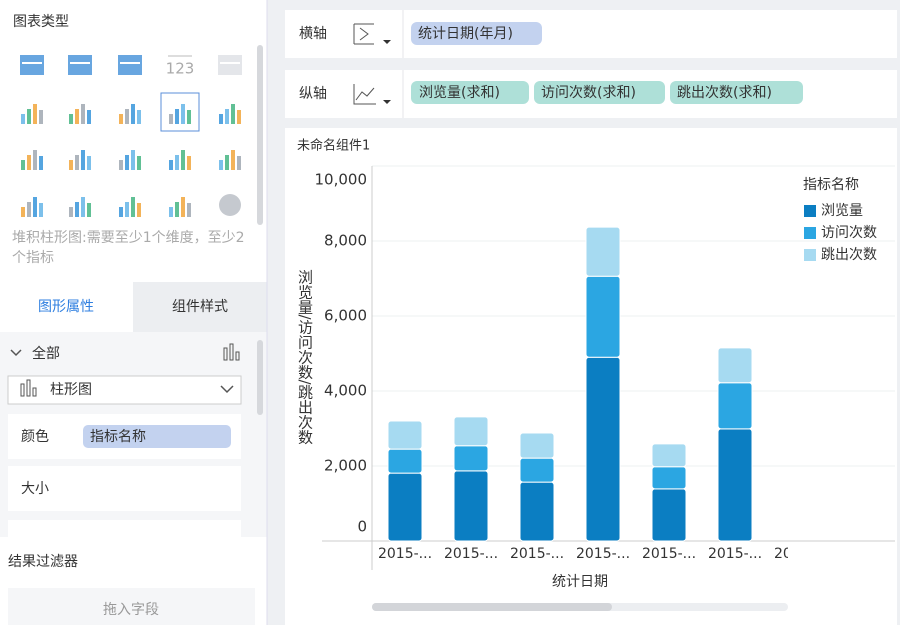  Describe the element at coordinates (71, 390) in the screenshot. I see `chart-kind: 柱形图` at that location.